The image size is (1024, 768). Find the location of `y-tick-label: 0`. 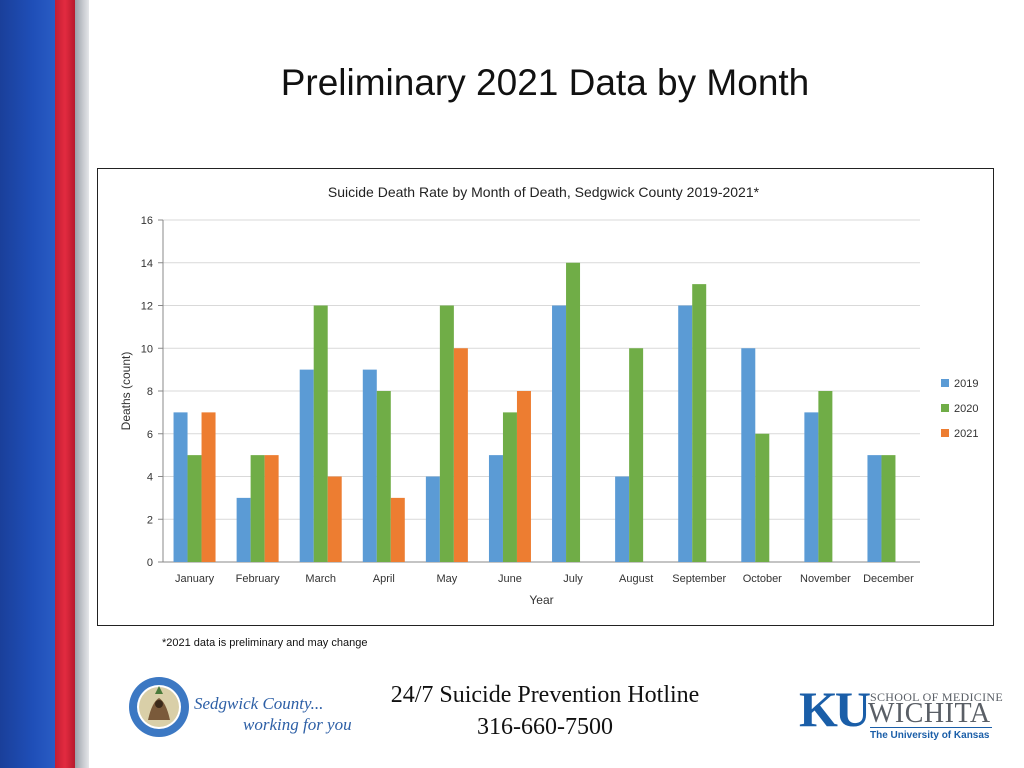

y-tick-label: 0 is located at coordinates (150, 563).